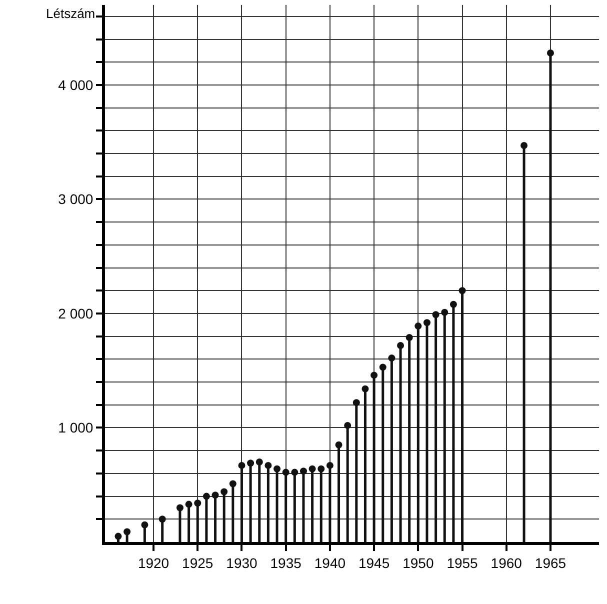 The width and height of the screenshot is (607, 604). Describe the element at coordinates (71, 13) in the screenshot. I see `y-axis-title: Létszám` at that location.